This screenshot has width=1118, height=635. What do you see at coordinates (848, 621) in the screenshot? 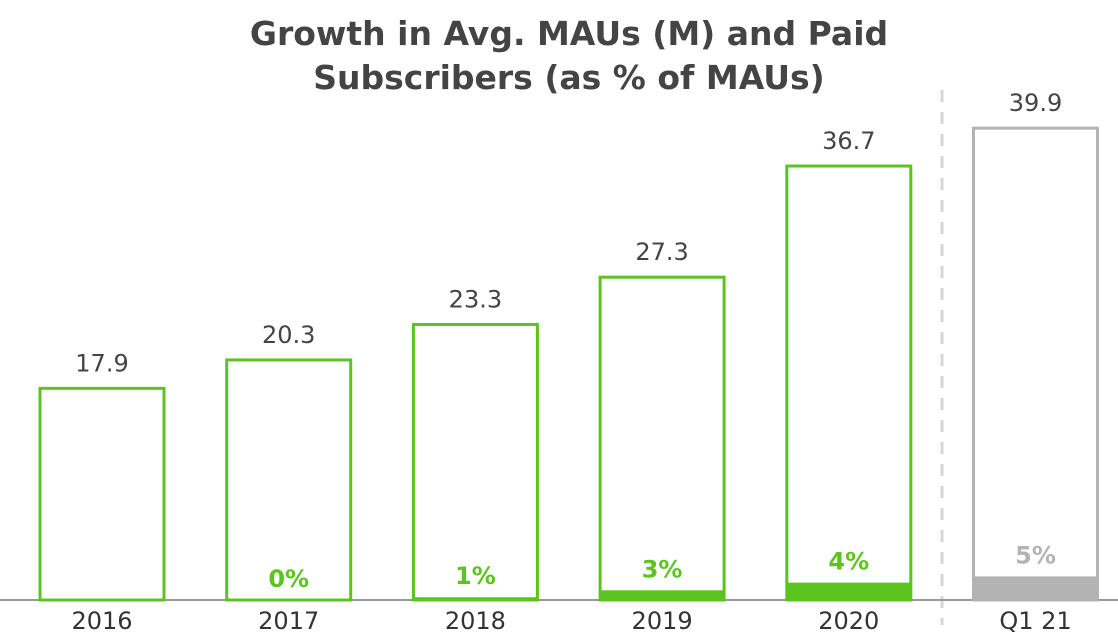
I see `x-tick-label: 2020` at bounding box center [848, 621].